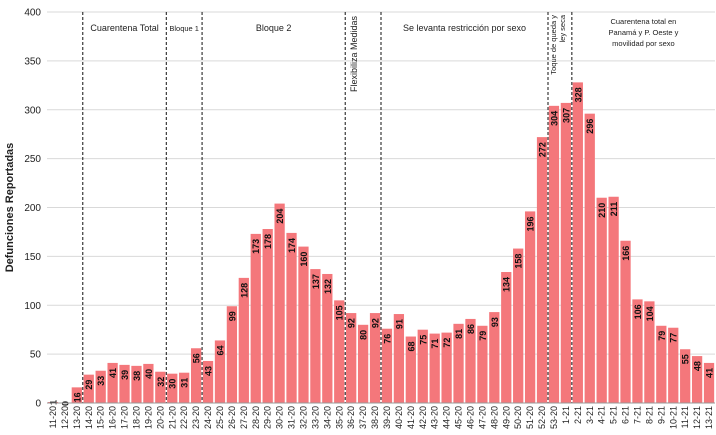  What do you see at coordinates (340, 312) in the screenshot?
I see `data-label: 105` at bounding box center [340, 312].